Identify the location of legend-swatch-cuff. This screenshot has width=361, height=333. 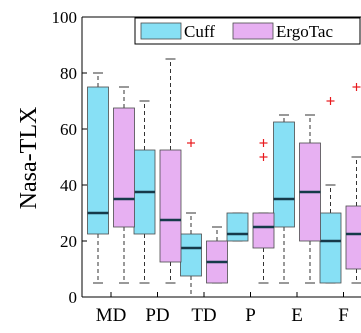
(161, 31).